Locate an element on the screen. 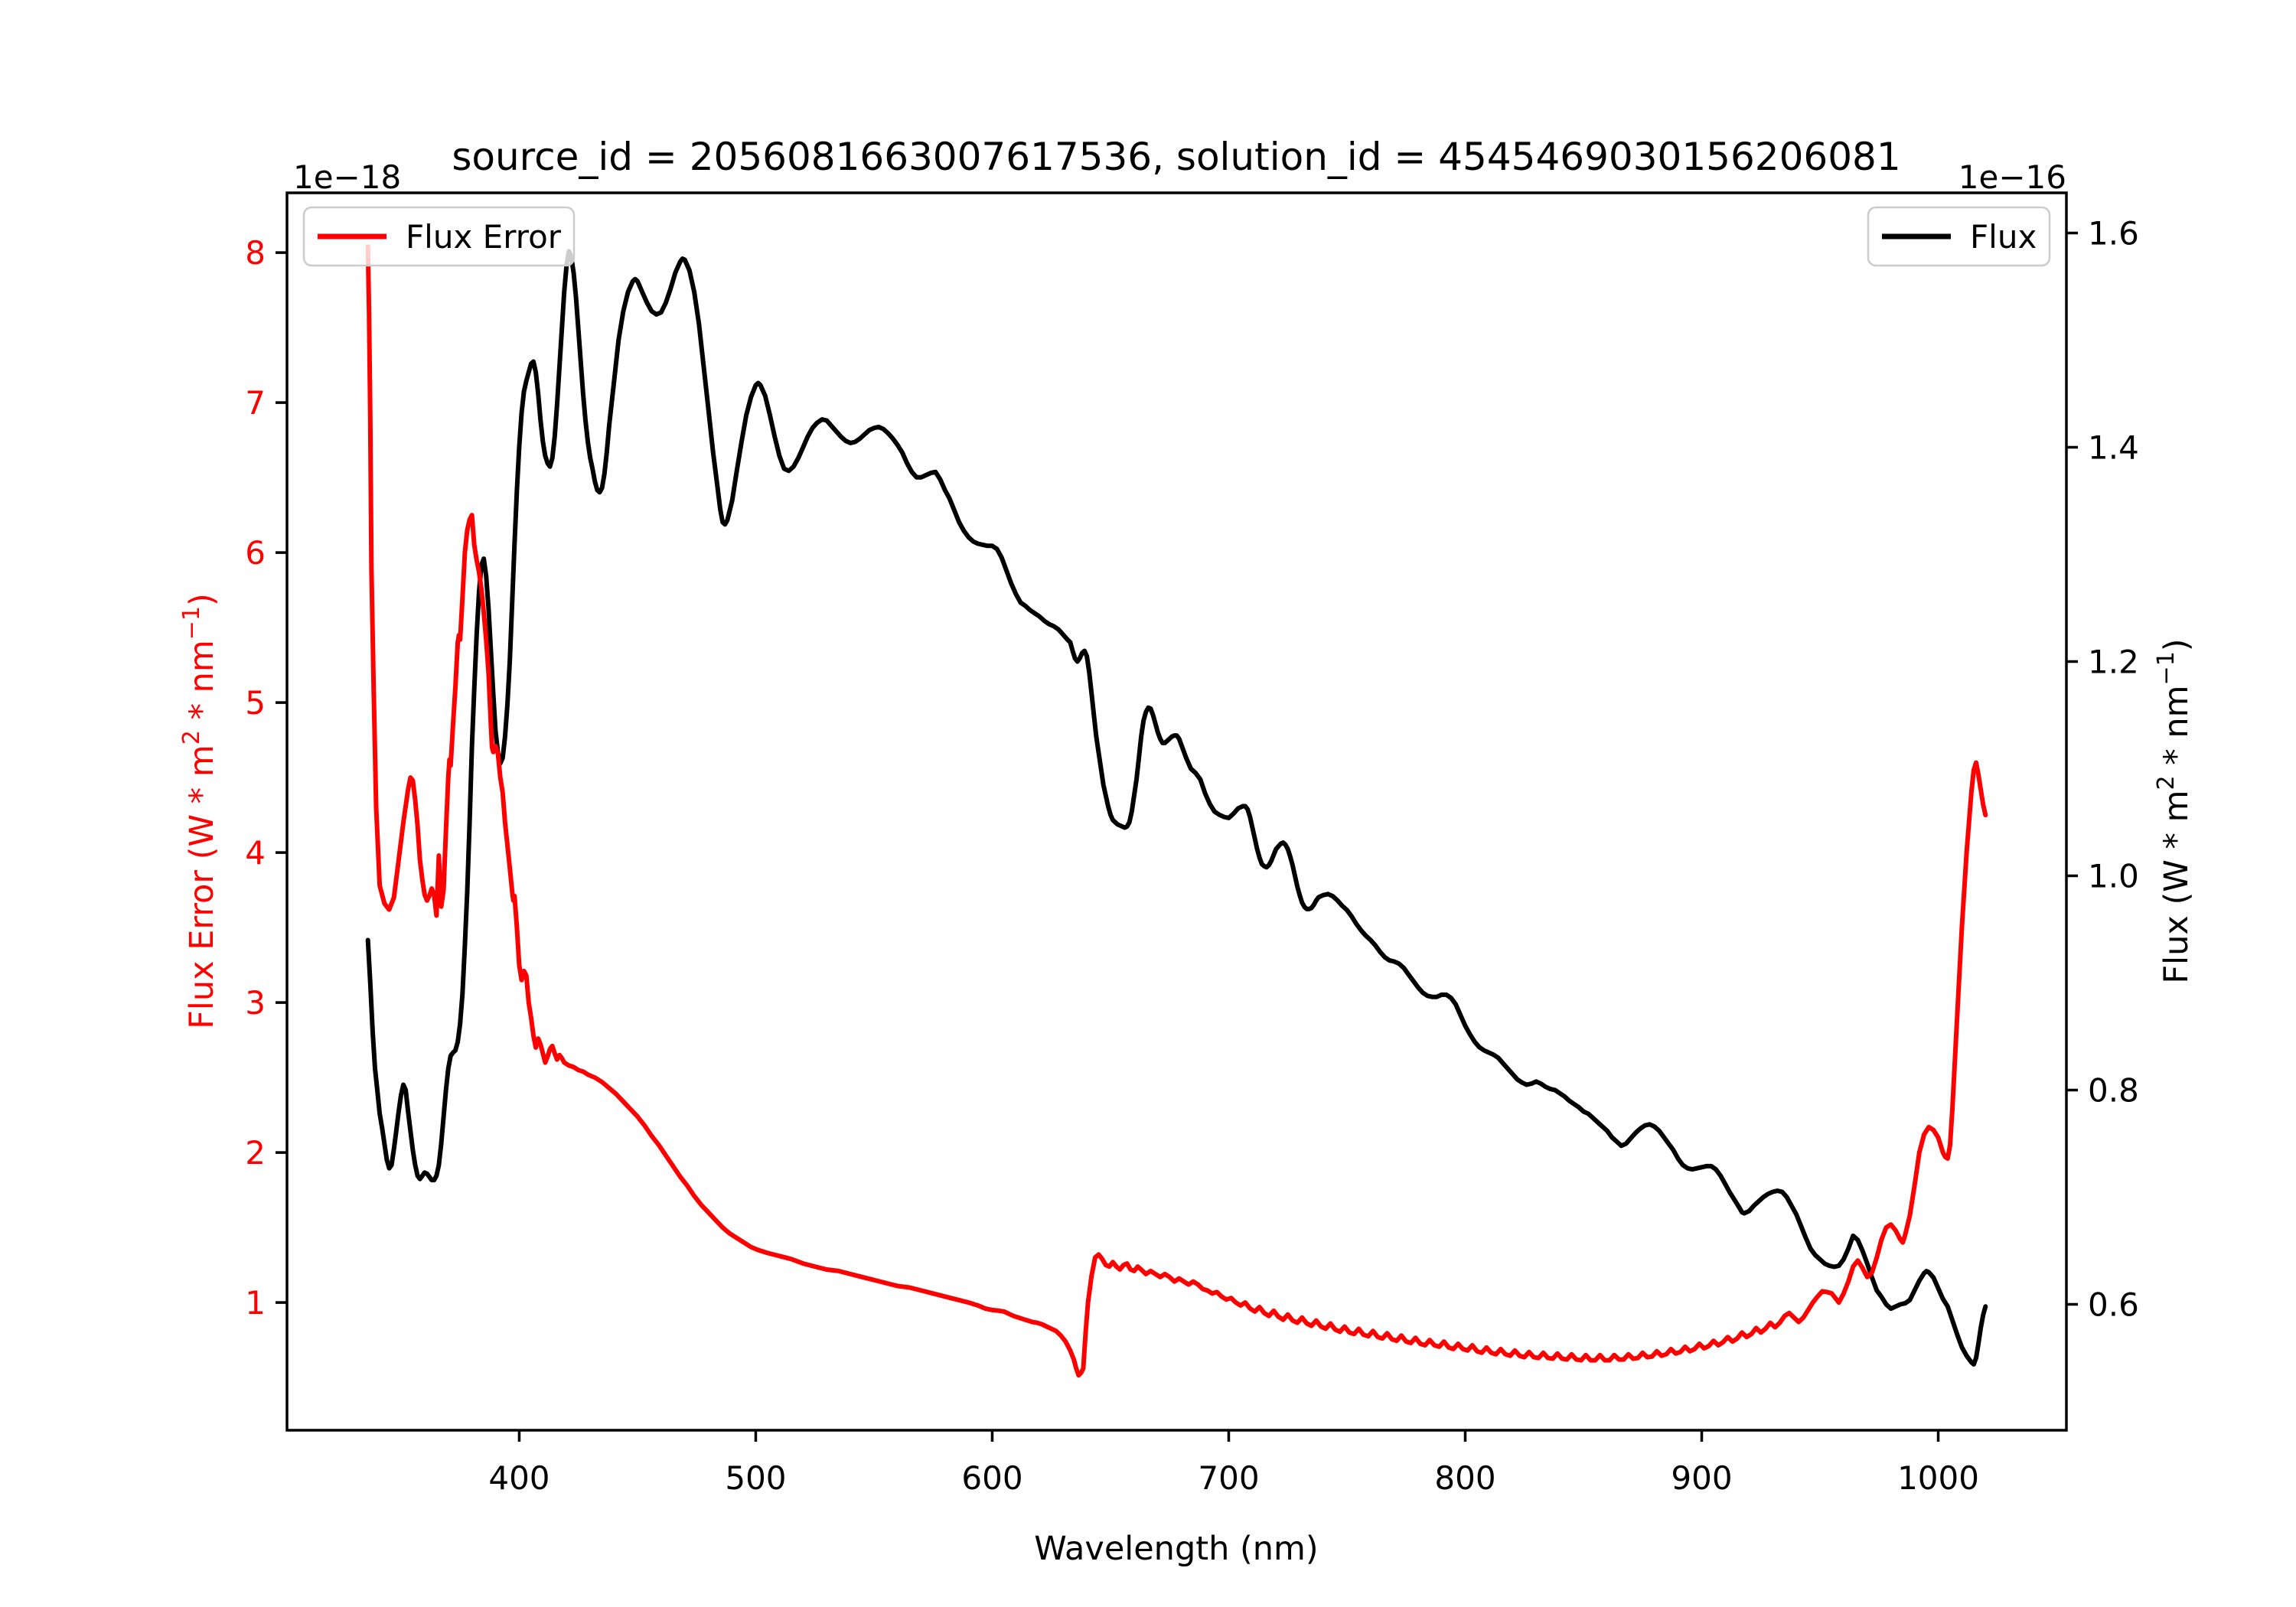 This screenshot has height=1607, width=2296. right-axis-ticks: 0.6 0.8 1.0 1.2 1.4 1.6 is located at coordinates (2102, 769).